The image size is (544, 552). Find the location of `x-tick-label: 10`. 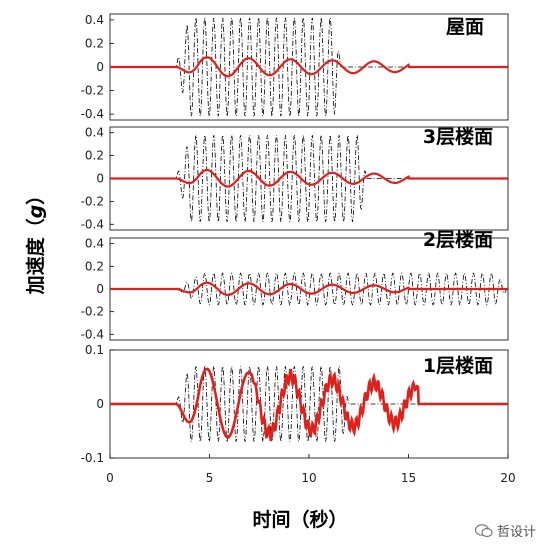

x-tick-label: 10 is located at coordinates (308, 478).